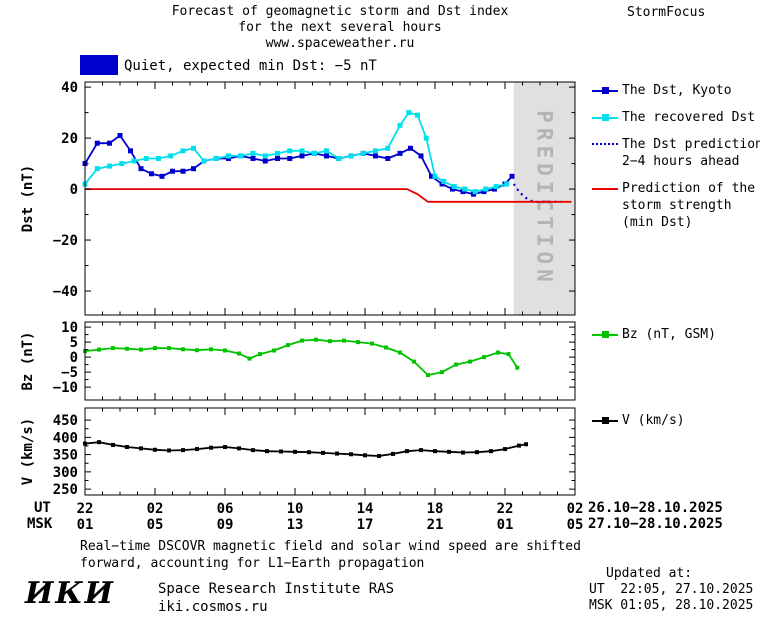  I want to click on bz-marker-icon, so click(605, 334).